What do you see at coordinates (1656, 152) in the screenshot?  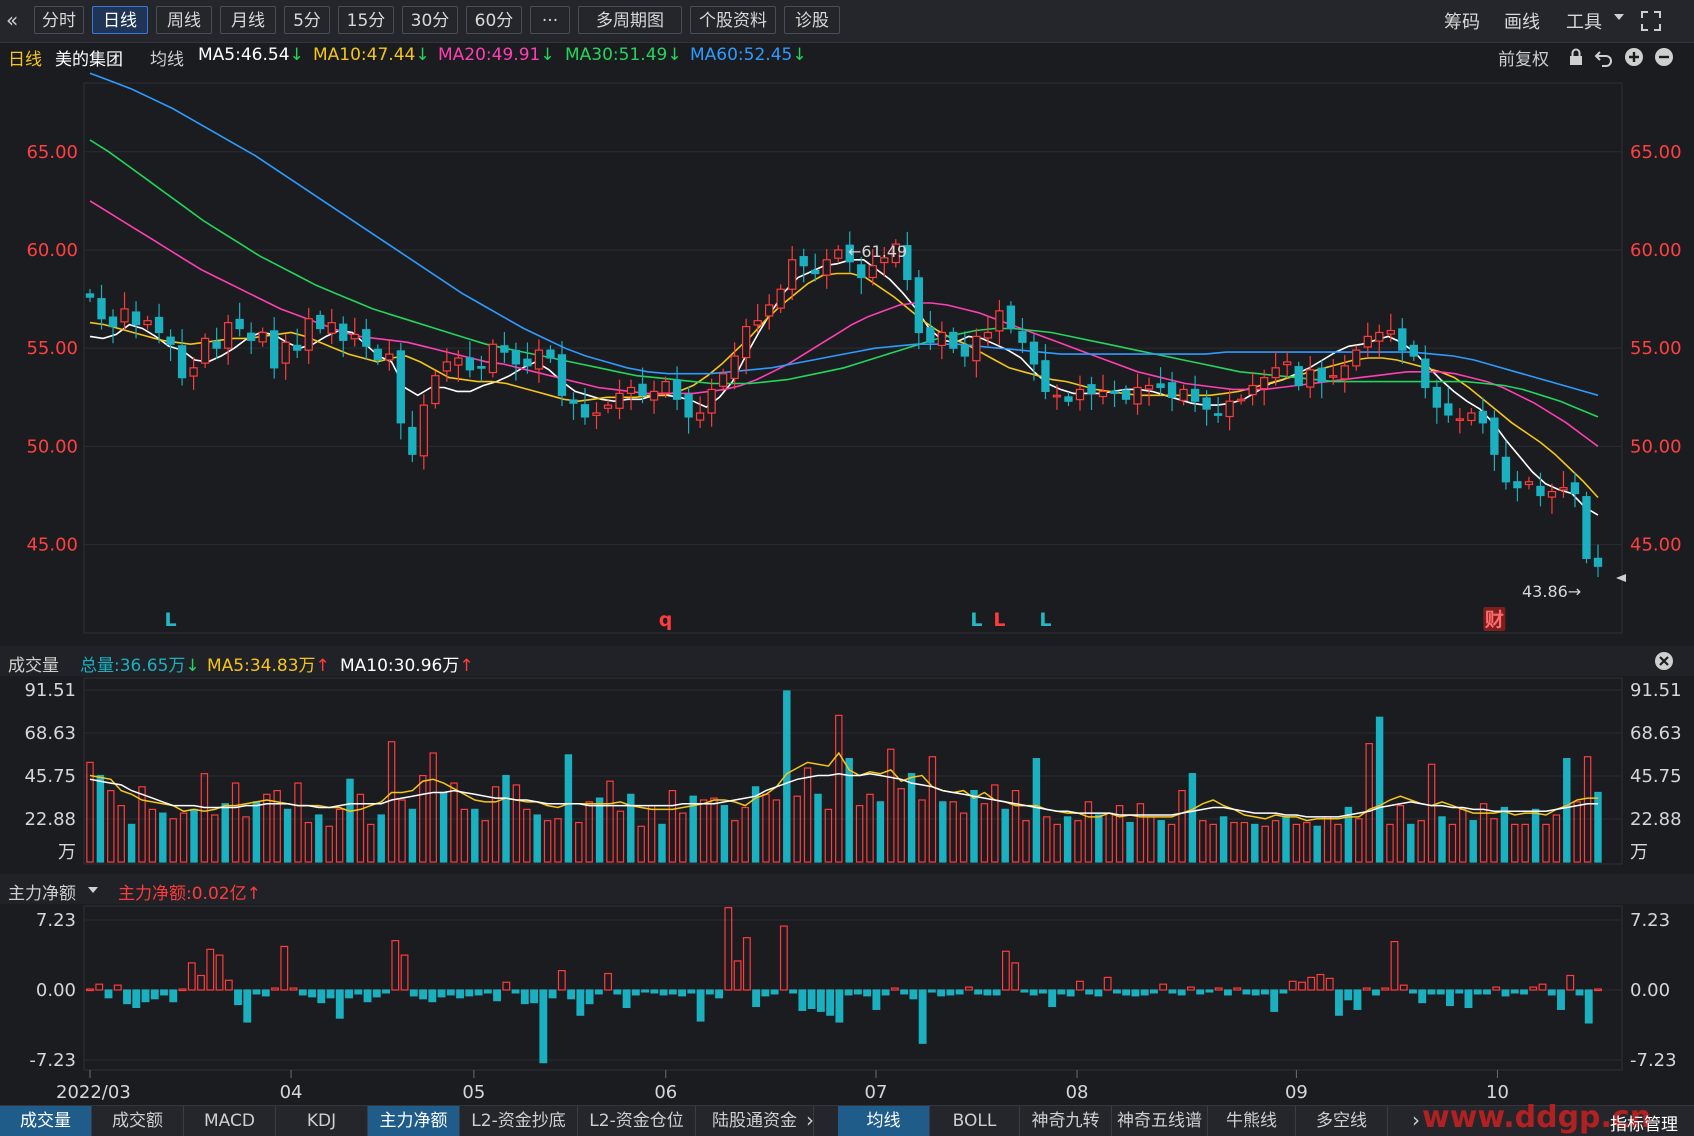 I see `y-tick-label-right: 65.00` at bounding box center [1656, 152].